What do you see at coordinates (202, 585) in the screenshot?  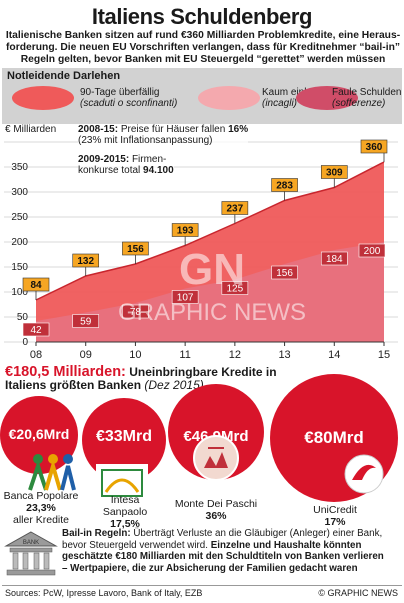 I see `footer-divider` at bounding box center [202, 585].